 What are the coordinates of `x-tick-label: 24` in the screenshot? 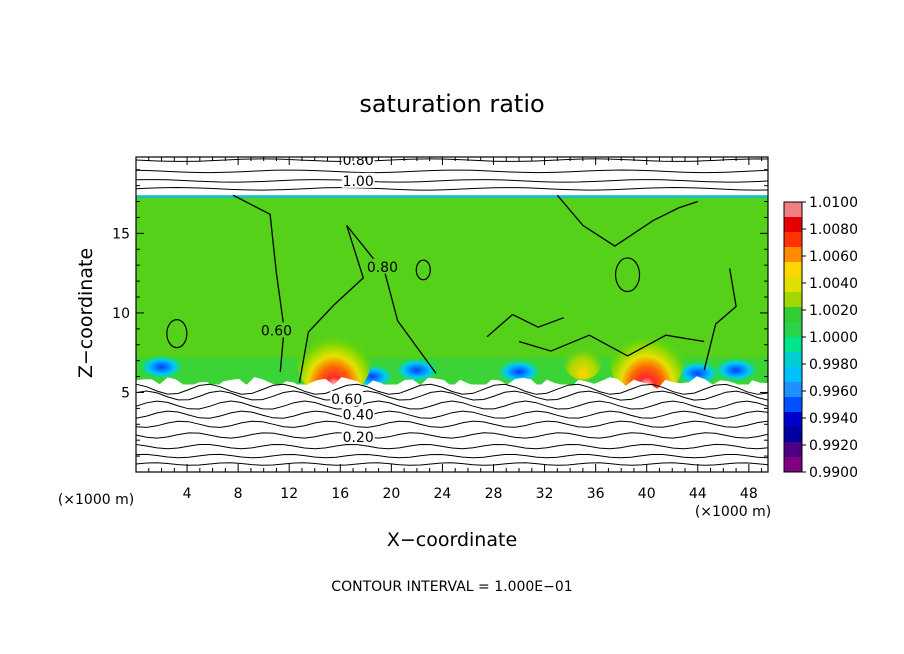 It's located at (443, 494).